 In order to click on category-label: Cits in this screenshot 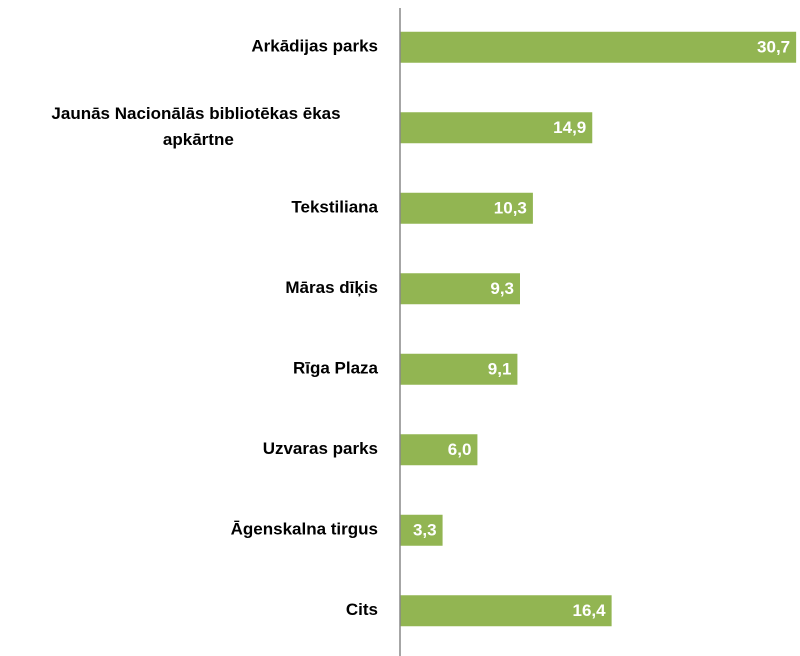, I will do `click(362, 609)`.